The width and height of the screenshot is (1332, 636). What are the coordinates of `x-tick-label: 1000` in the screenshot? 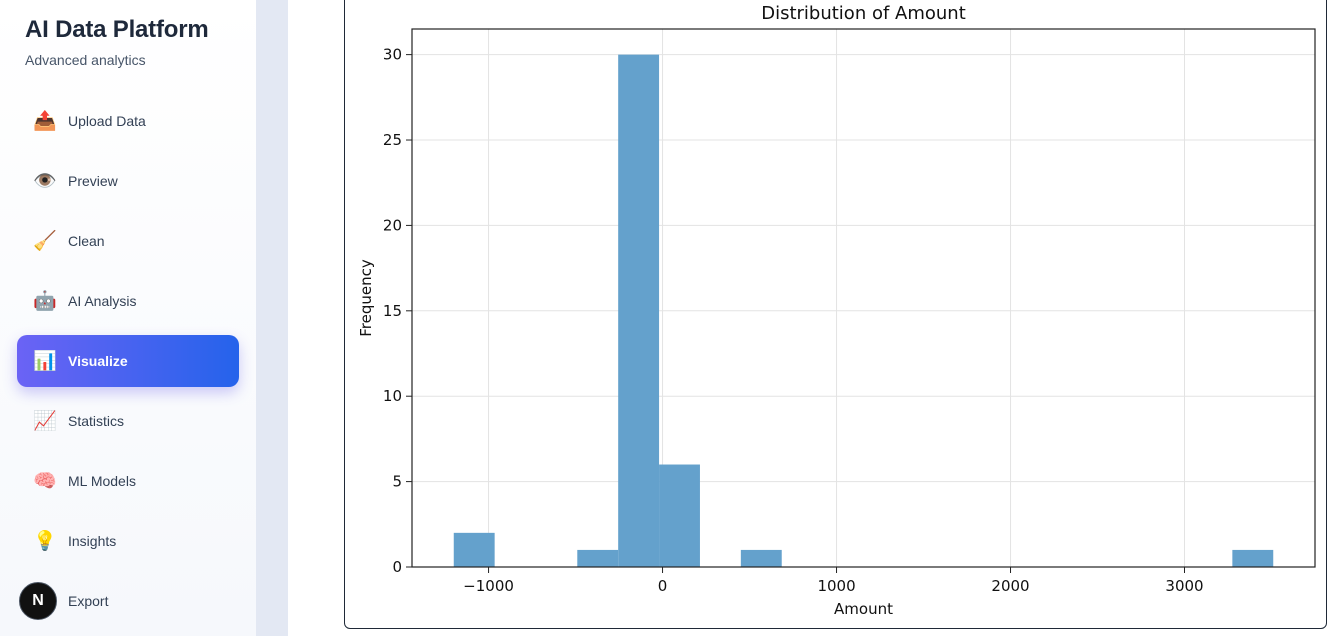 It's located at (836, 586).